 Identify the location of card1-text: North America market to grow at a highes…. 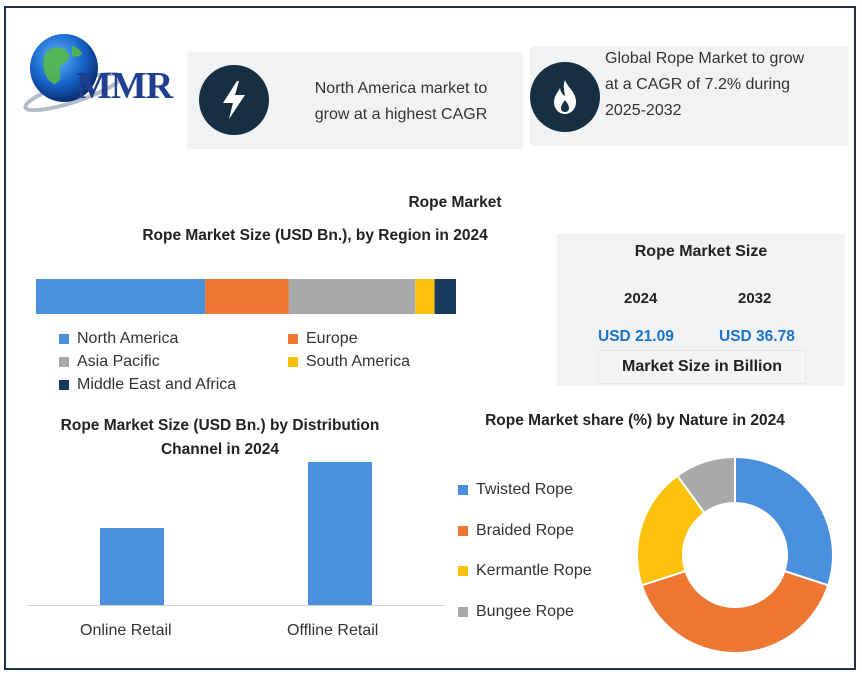
(401, 101).